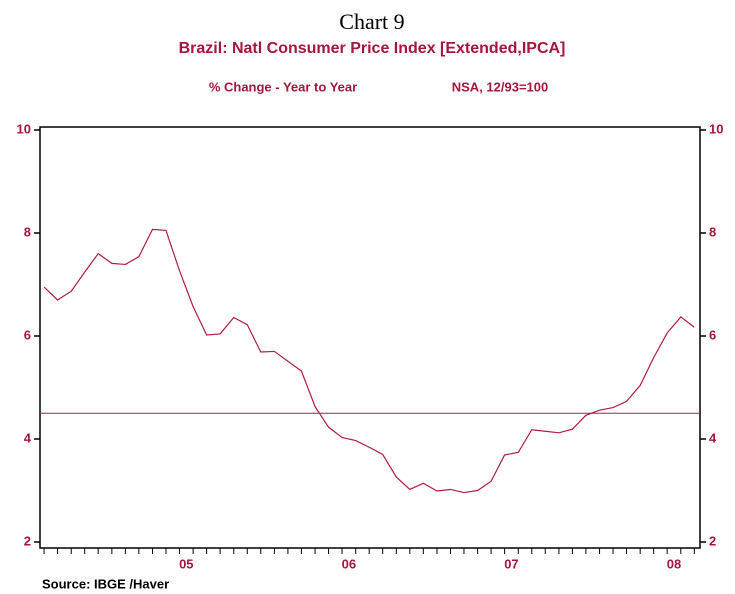  Describe the element at coordinates (712, 540) in the screenshot. I see `y2-tick-label: 2` at that location.